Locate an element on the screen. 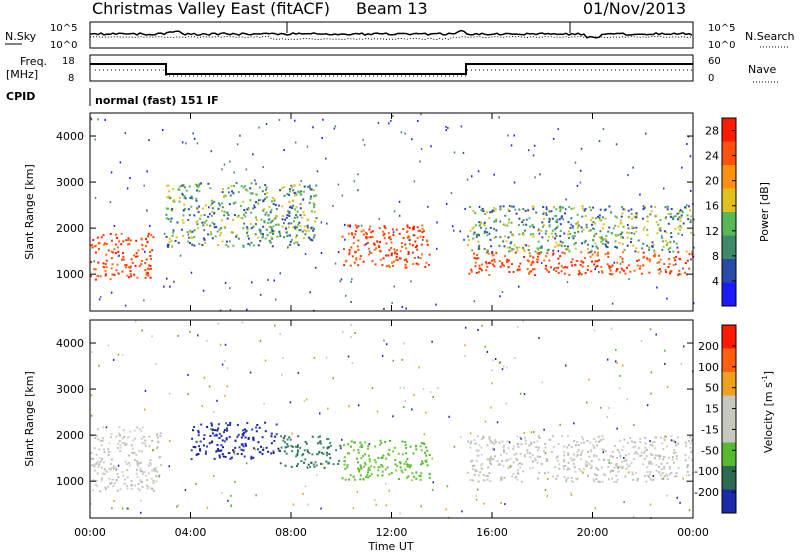  power-colorbar-swatch is located at coordinates (729, 177).